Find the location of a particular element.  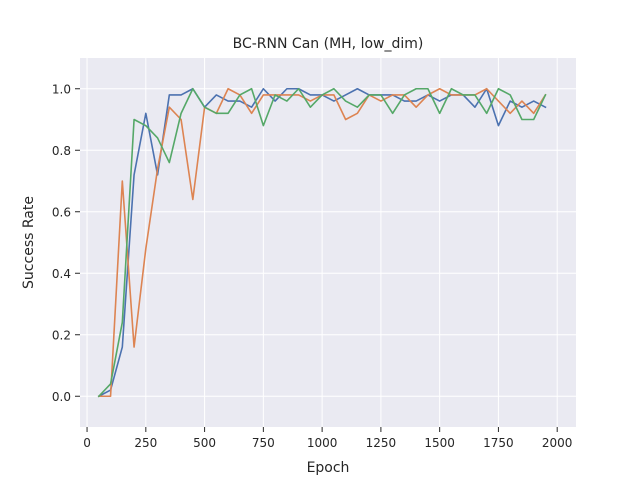

x-tick-label: 0 is located at coordinates (87, 443).